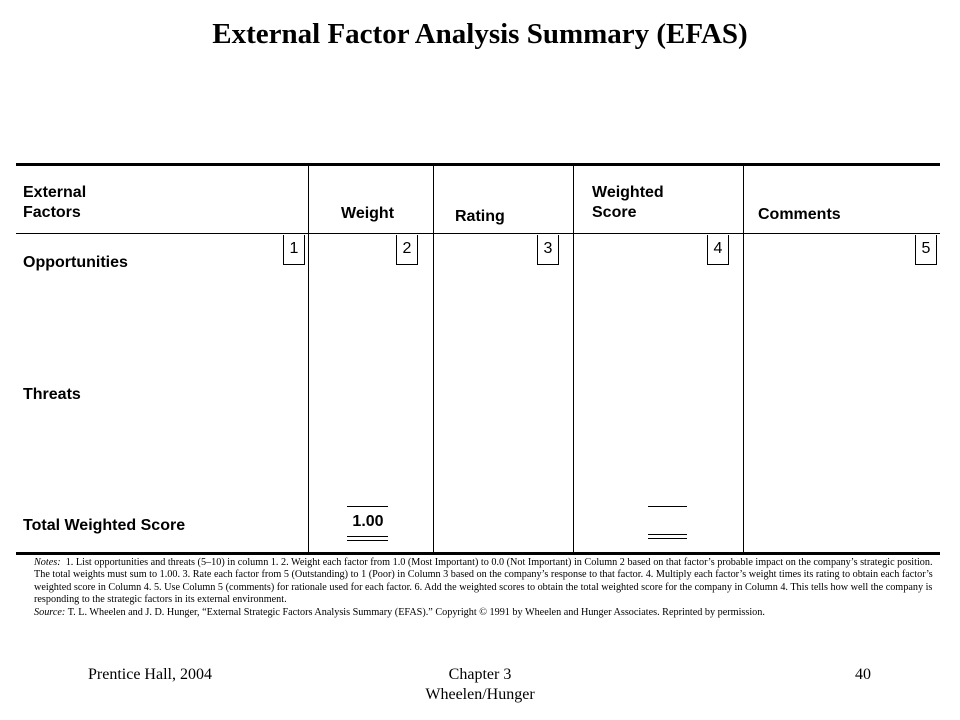 Image resolution: width=960 pixels, height=720 pixels. What do you see at coordinates (368, 213) in the screenshot?
I see `header-weight: Weight` at bounding box center [368, 213].